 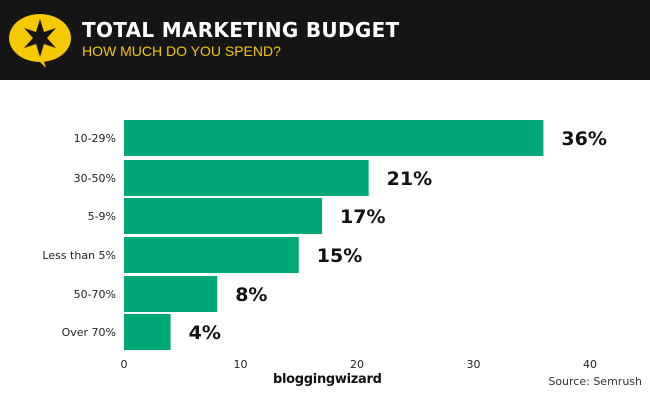 What do you see at coordinates (205, 333) in the screenshot?
I see `data-label: 4%` at bounding box center [205, 333].